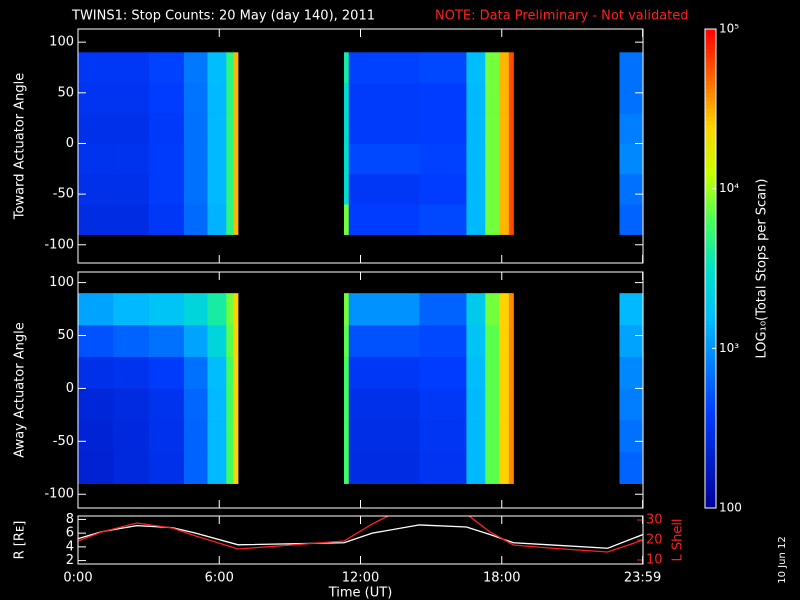 The height and width of the screenshot is (600, 800). What do you see at coordinates (729, 188) in the screenshot?
I see `colorbar-tick-label: 10⁴` at bounding box center [729, 188].